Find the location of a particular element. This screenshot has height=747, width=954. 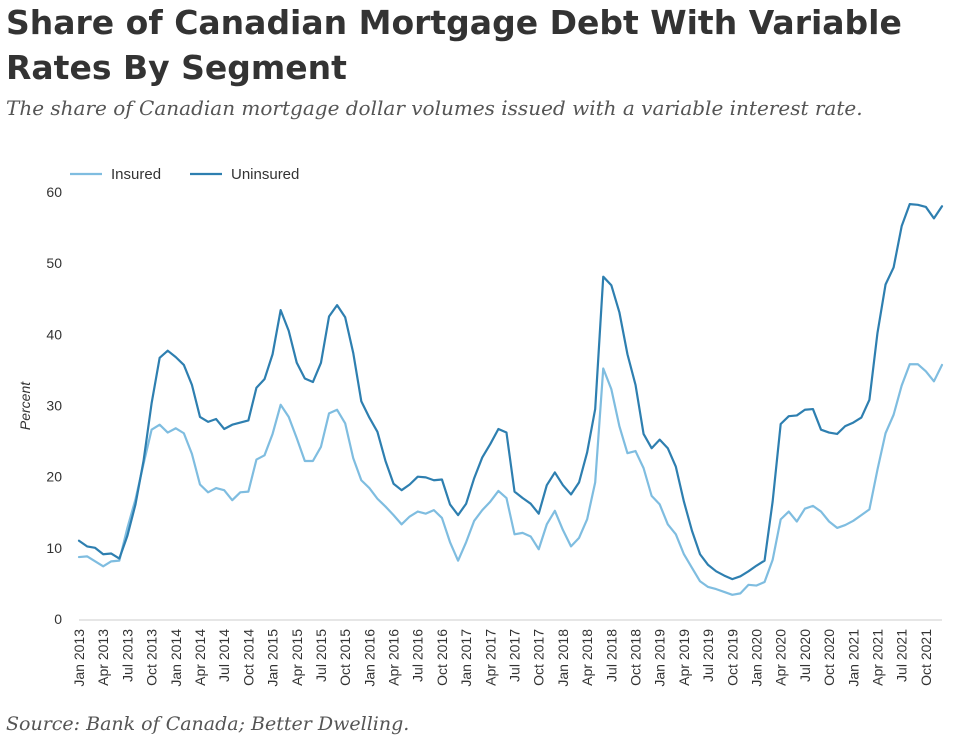

x-tick-label: Oct 2018 is located at coordinates (636, 657).